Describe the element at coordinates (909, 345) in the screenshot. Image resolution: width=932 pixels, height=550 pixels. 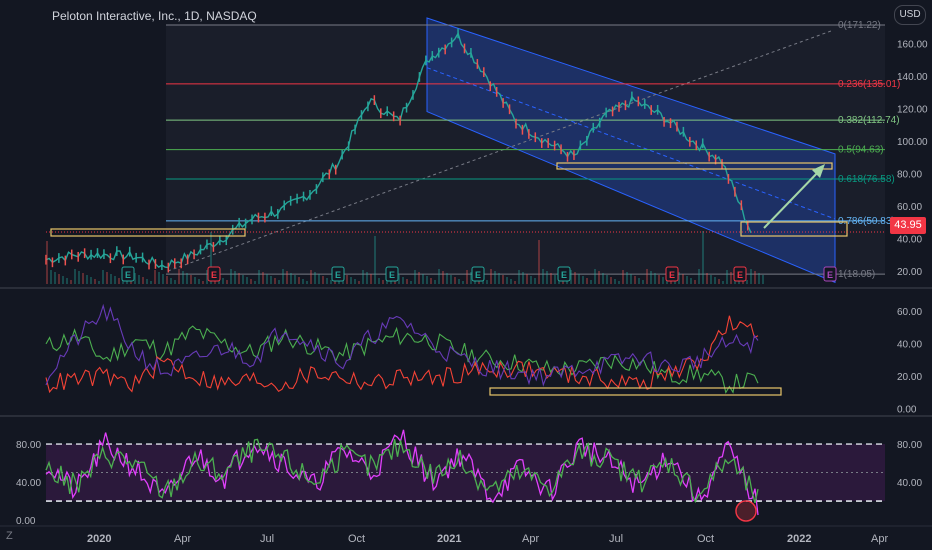
I see `dmi-axis-tick: 40.00` at that location.